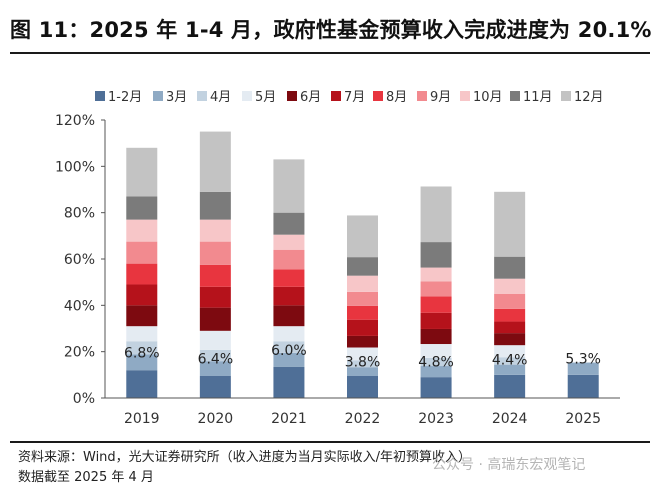 The width and height of the screenshot is (660, 488). What do you see at coordinates (354, 97) in the screenshot?
I see `legend-label-5: 7月` at bounding box center [354, 97].